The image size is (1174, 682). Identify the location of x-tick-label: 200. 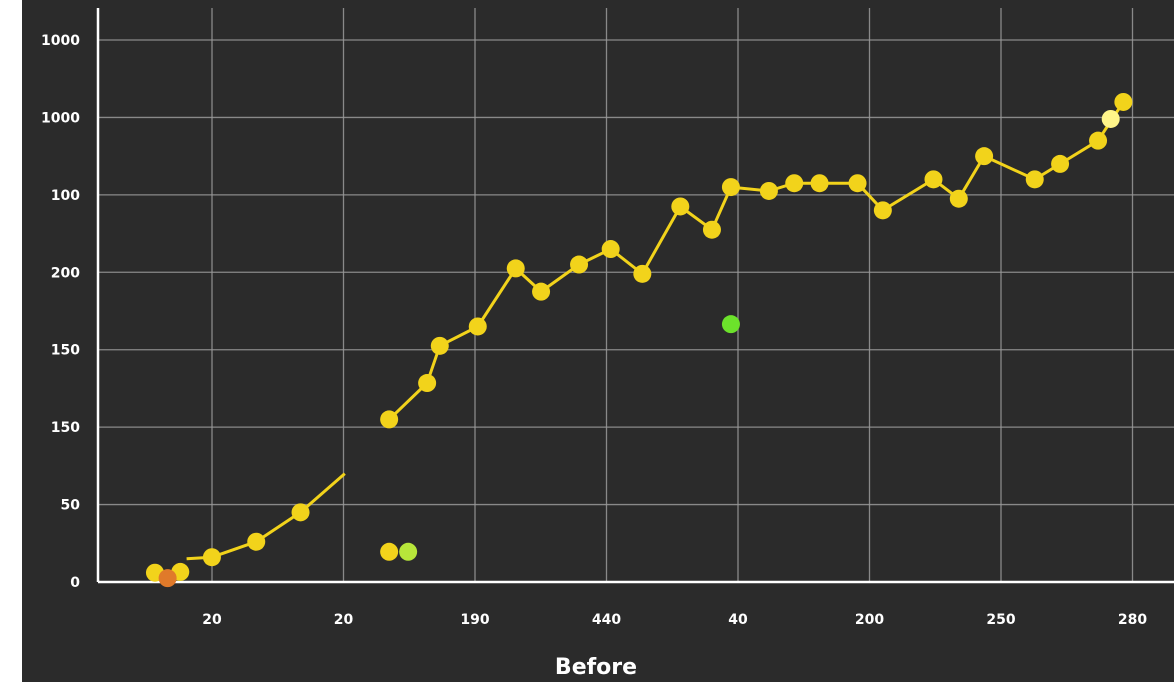
(869, 620).